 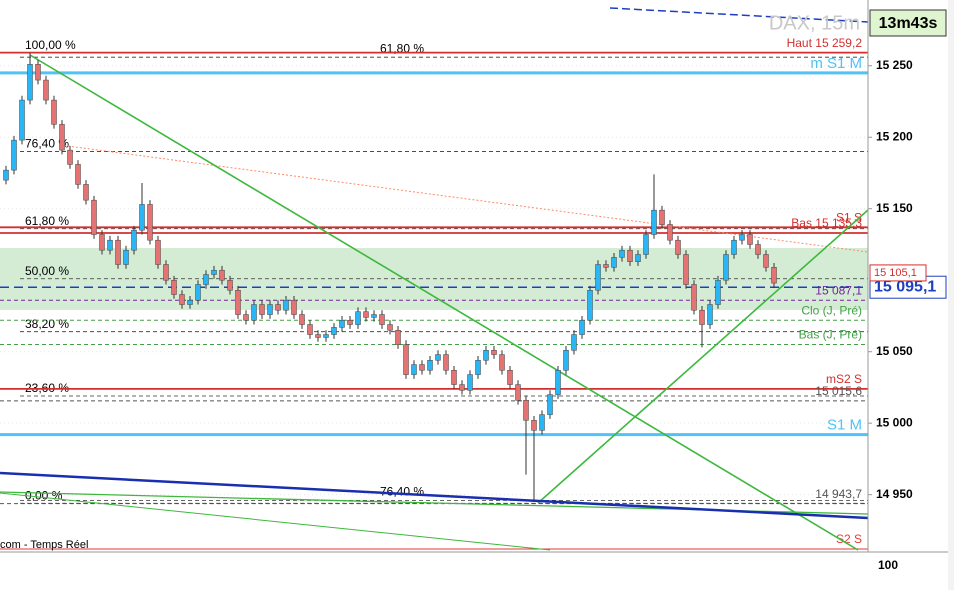 What do you see at coordinates (894, 208) in the screenshot?
I see `y-tick-label: 15 150` at bounding box center [894, 208].